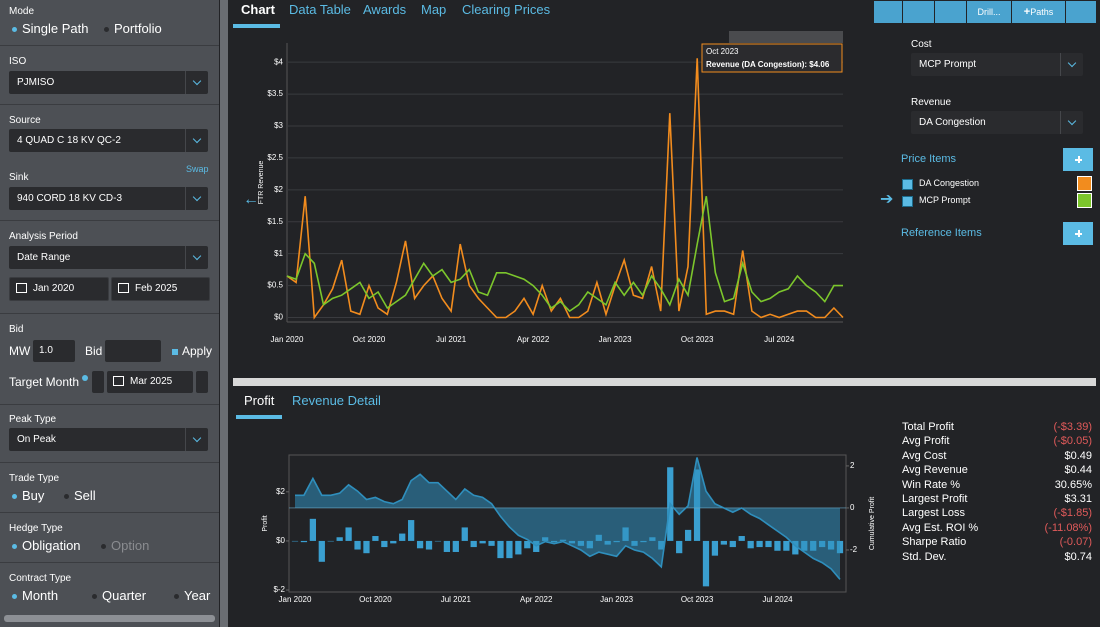 The height and width of the screenshot is (627, 1100). What do you see at coordinates (46, 545) in the screenshot?
I see `radio: Obligation` at bounding box center [46, 545].